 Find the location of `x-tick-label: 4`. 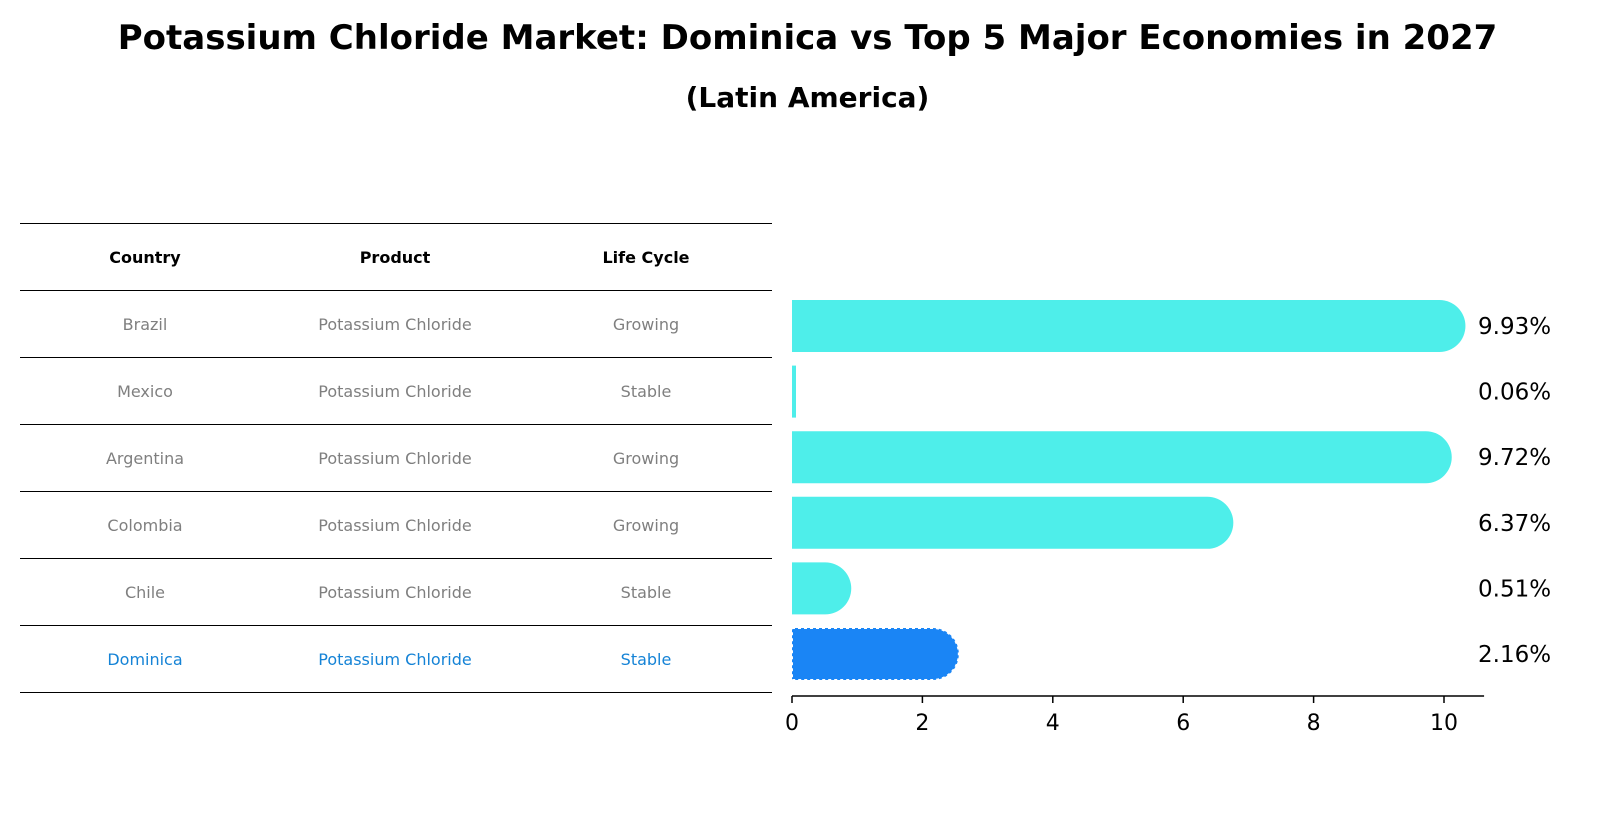

x-tick-label: 4 is located at coordinates (1053, 723).